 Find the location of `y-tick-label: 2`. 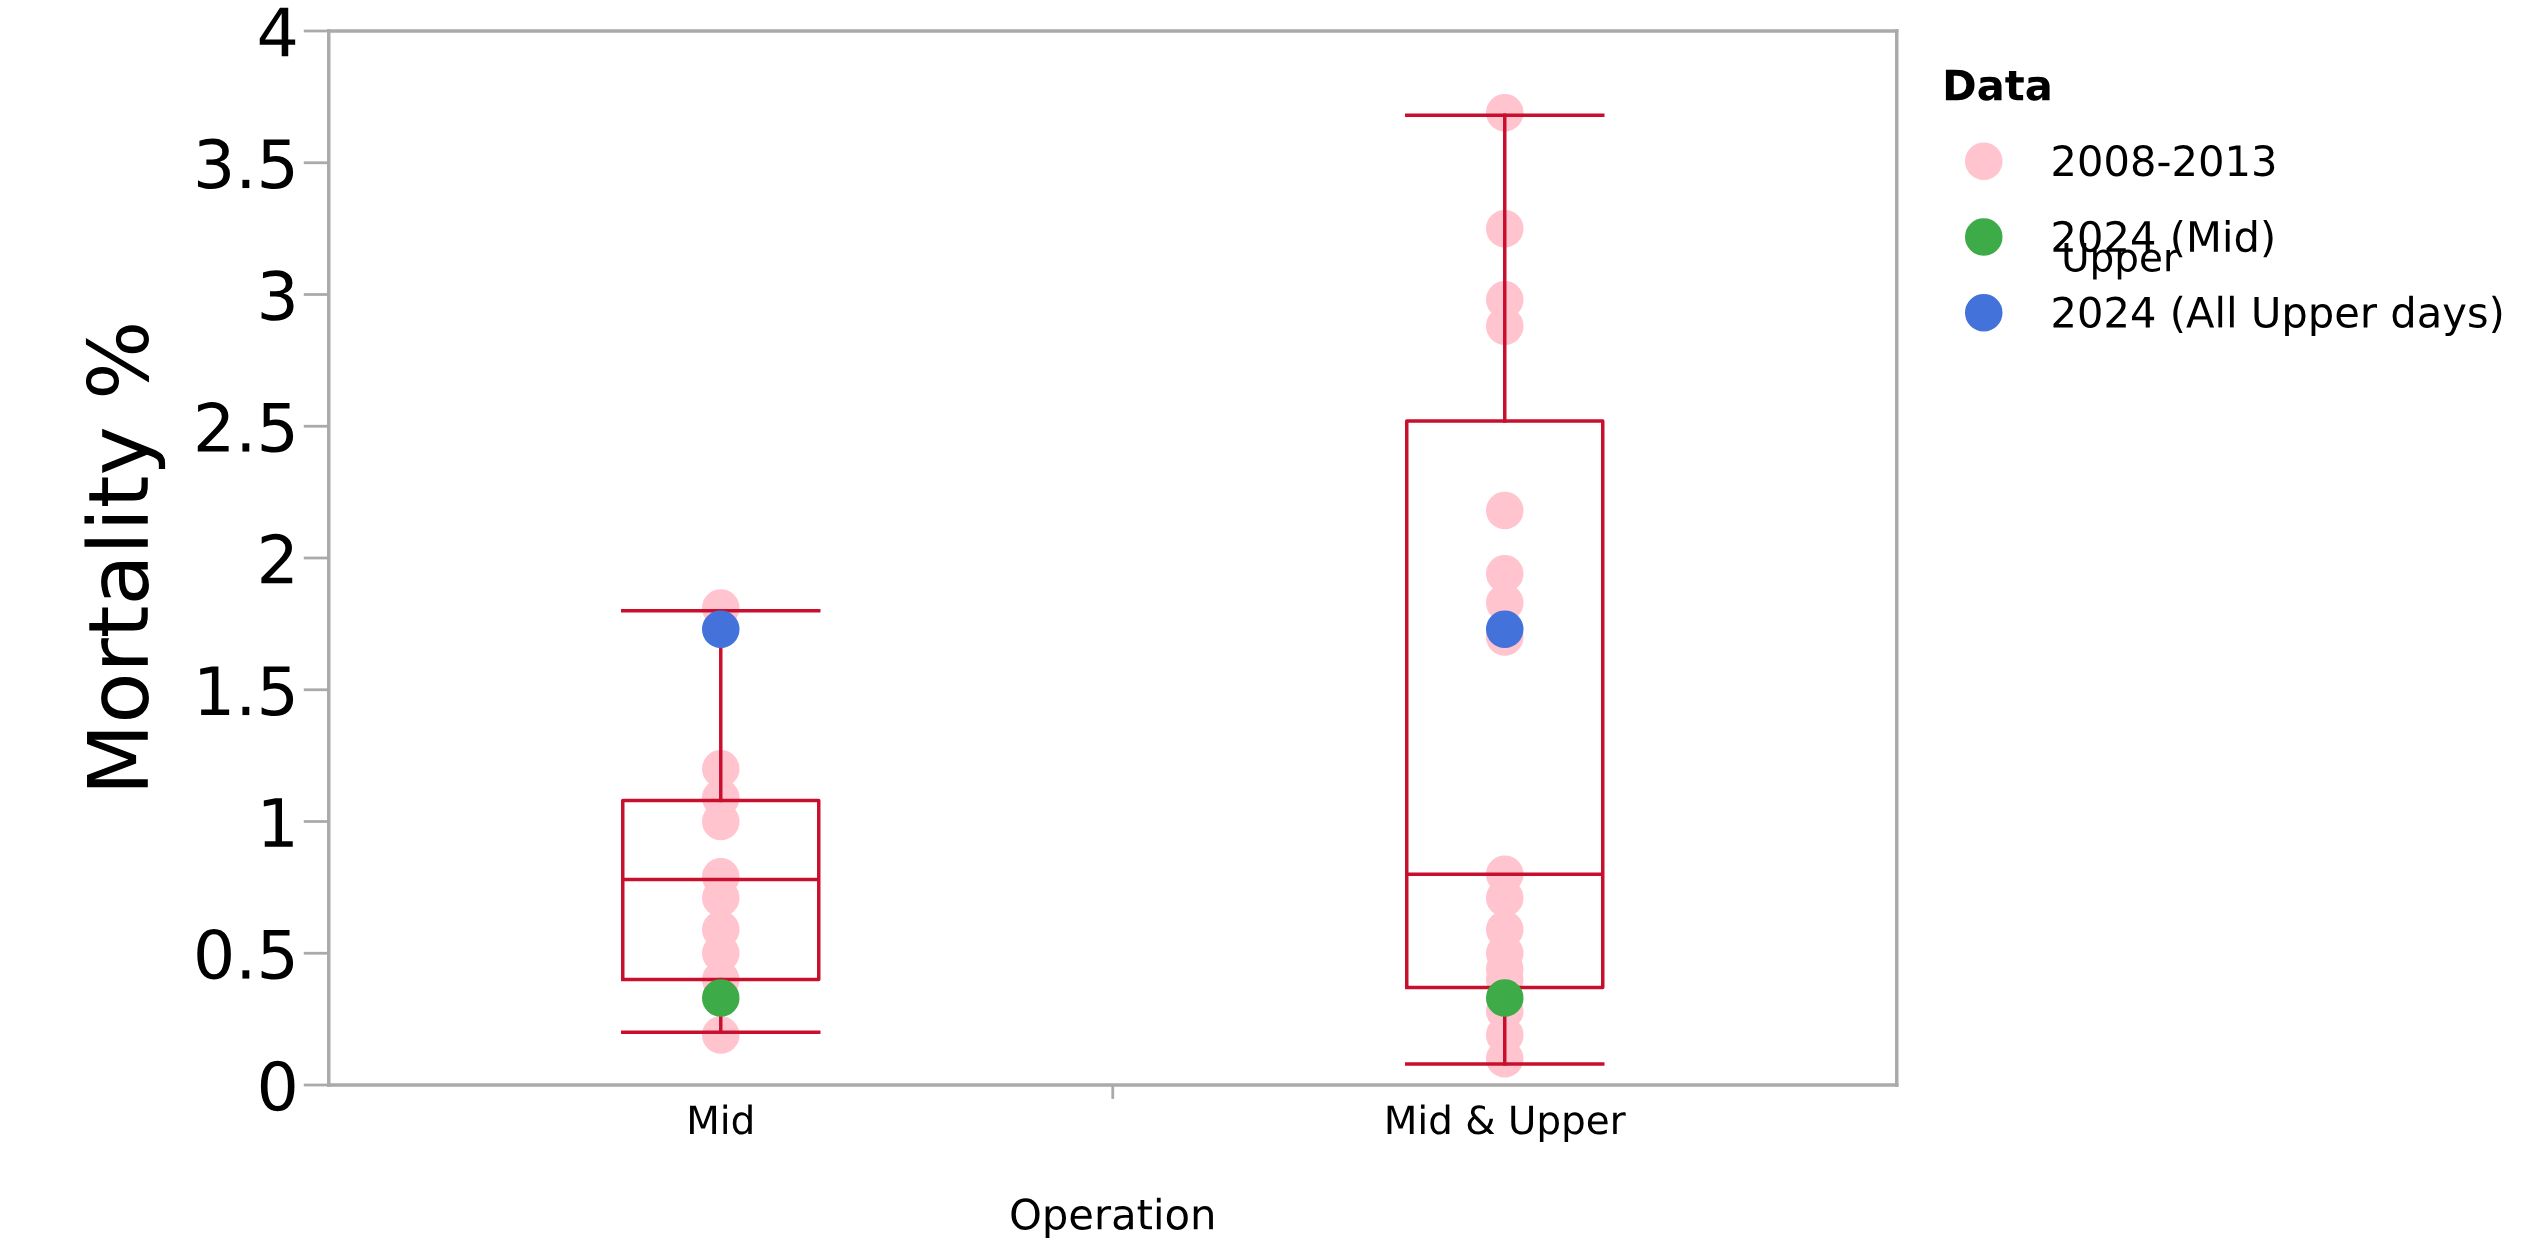

y-tick-label: 2 is located at coordinates (277, 558).